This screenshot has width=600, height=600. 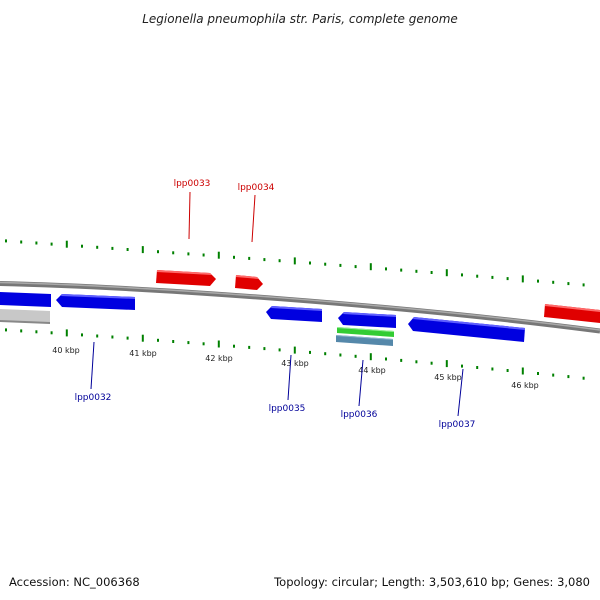 I want to click on gene-label-lpp0032: lpp0032, so click(x=93, y=398).